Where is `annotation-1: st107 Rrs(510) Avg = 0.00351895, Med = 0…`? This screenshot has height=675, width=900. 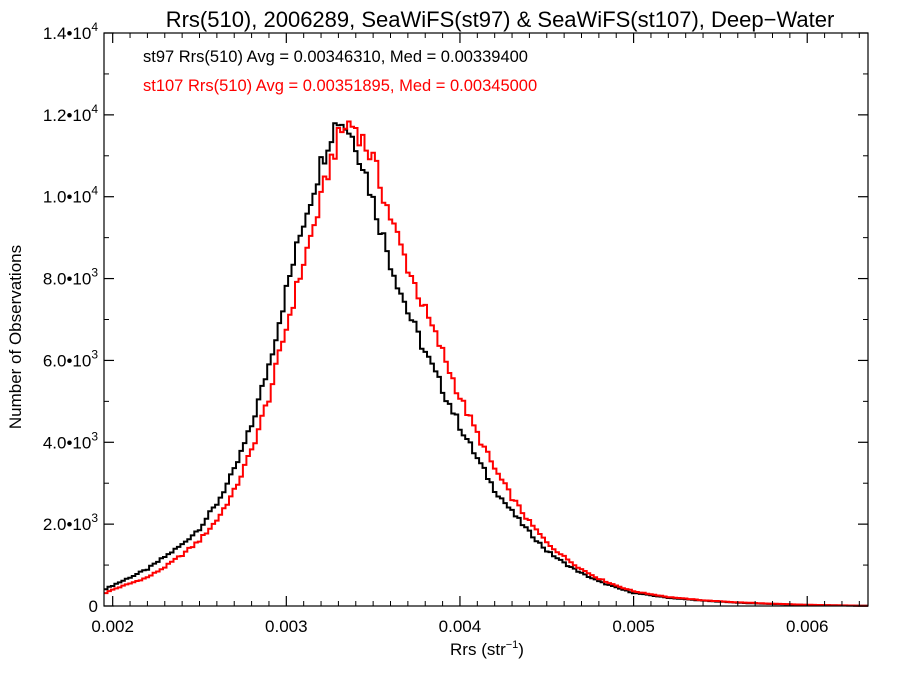 annotation-1: st107 Rrs(510) Avg = 0.00351895, Med = 0… is located at coordinates (340, 86).